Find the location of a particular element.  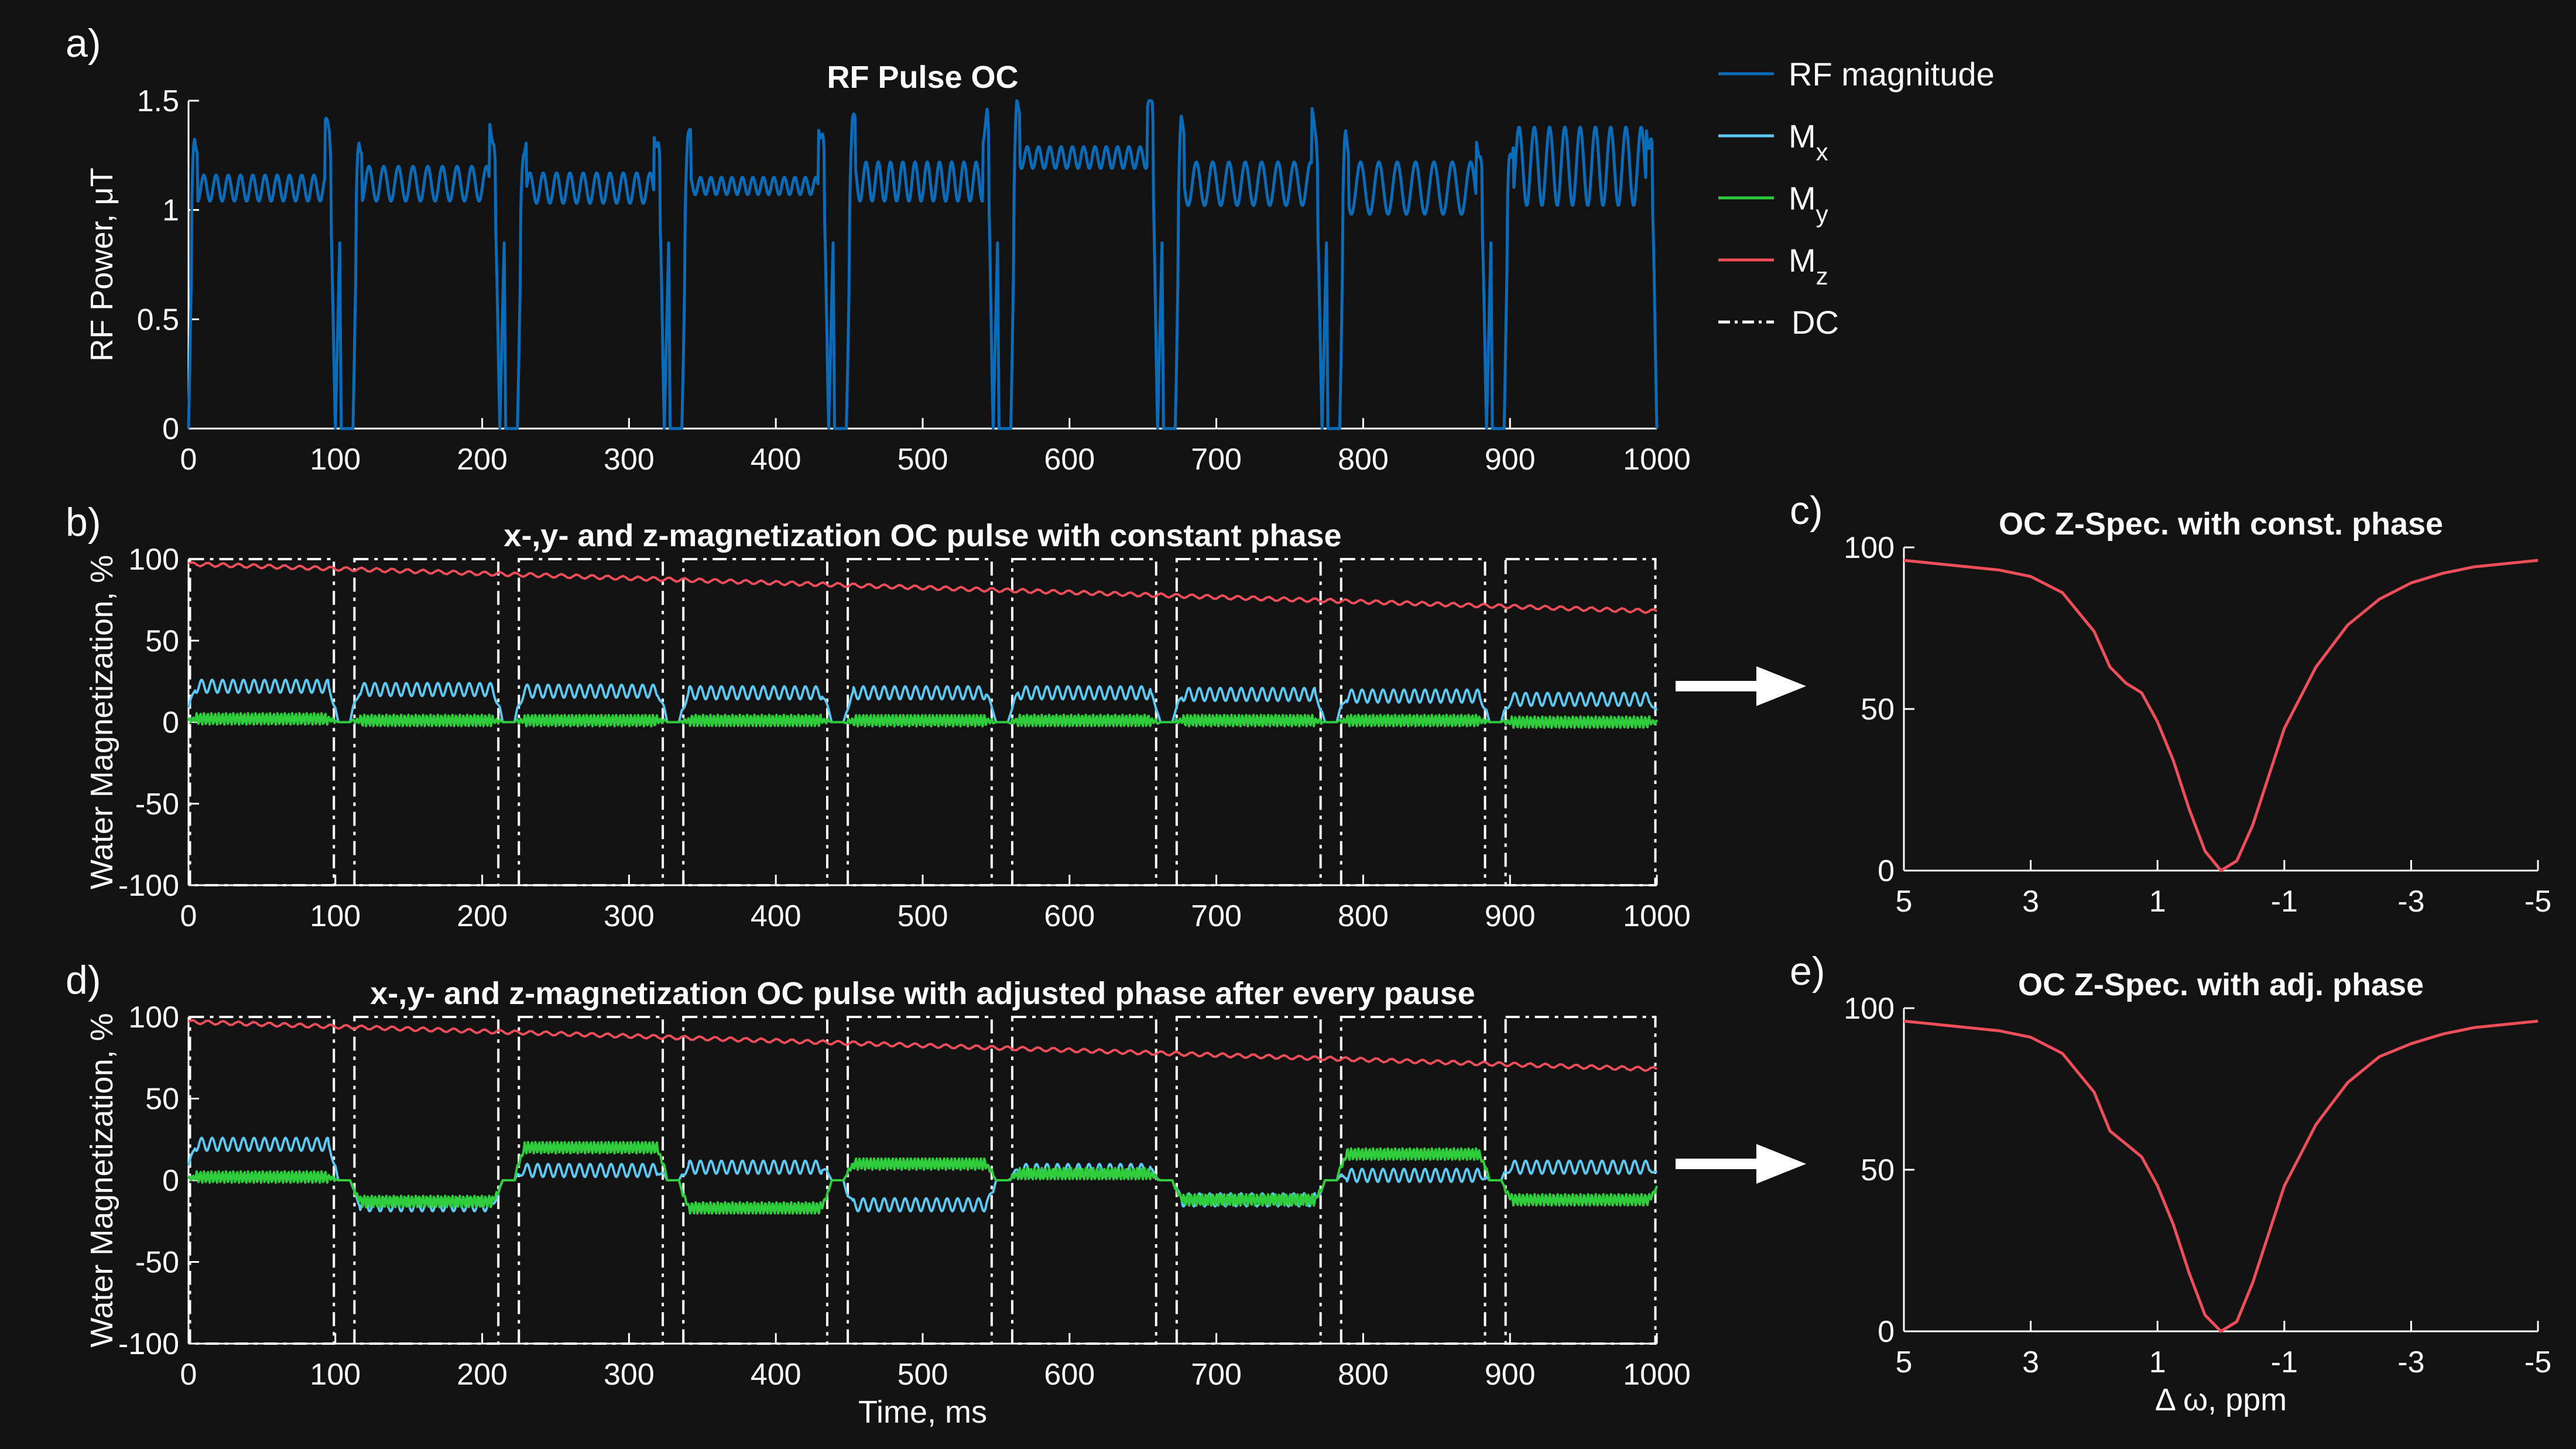

arrow-to-e is located at coordinates (1741, 1164).